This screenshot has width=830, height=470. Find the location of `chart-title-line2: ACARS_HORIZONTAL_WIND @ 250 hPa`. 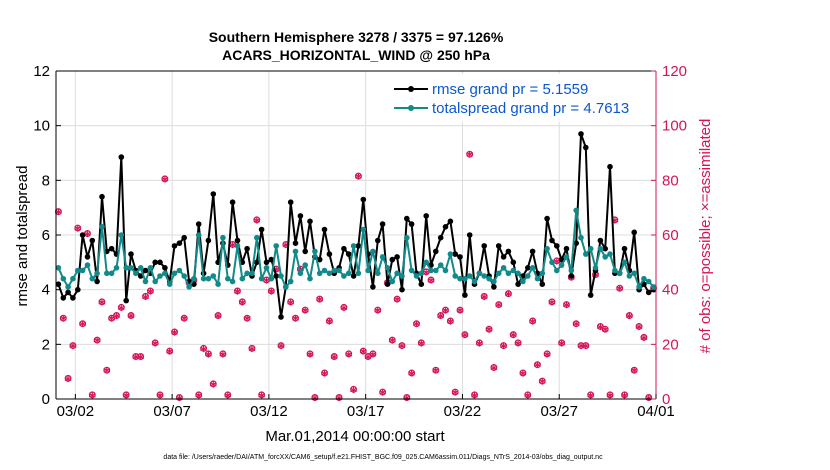

chart-title-line2: ACARS_HORIZONTAL_WIND @ 250 hPa is located at coordinates (356, 55).